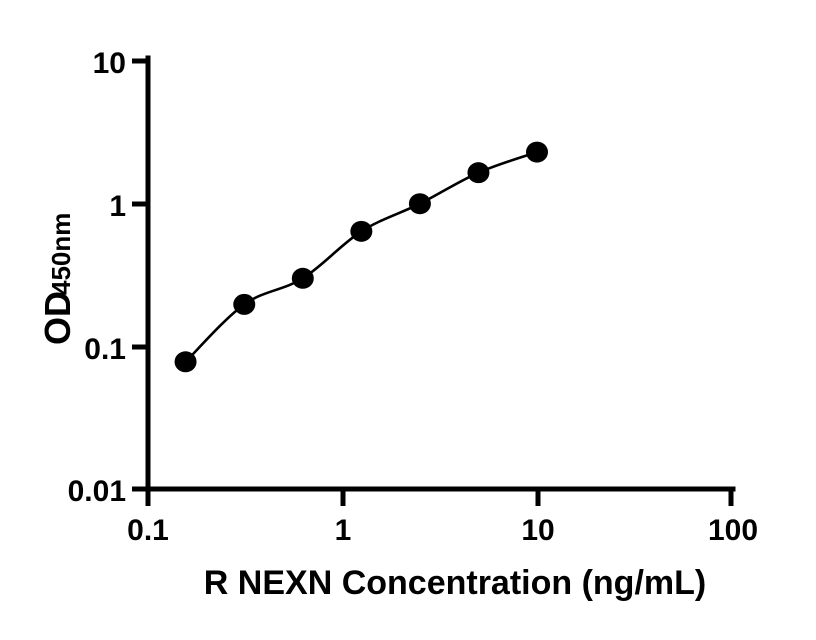  Describe the element at coordinates (733, 530) in the screenshot. I see `x-tick-label-100: 100` at that location.